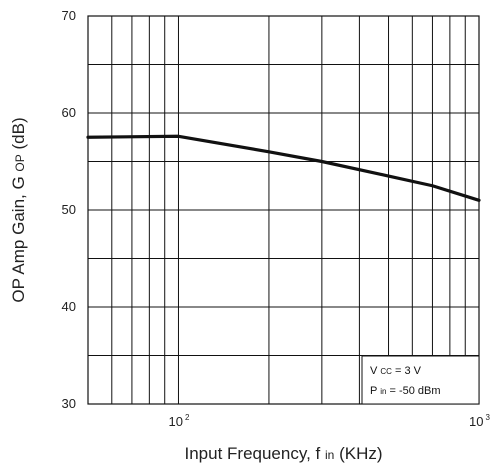  I want to click on x-tick-exponent: 2, so click(187, 417).